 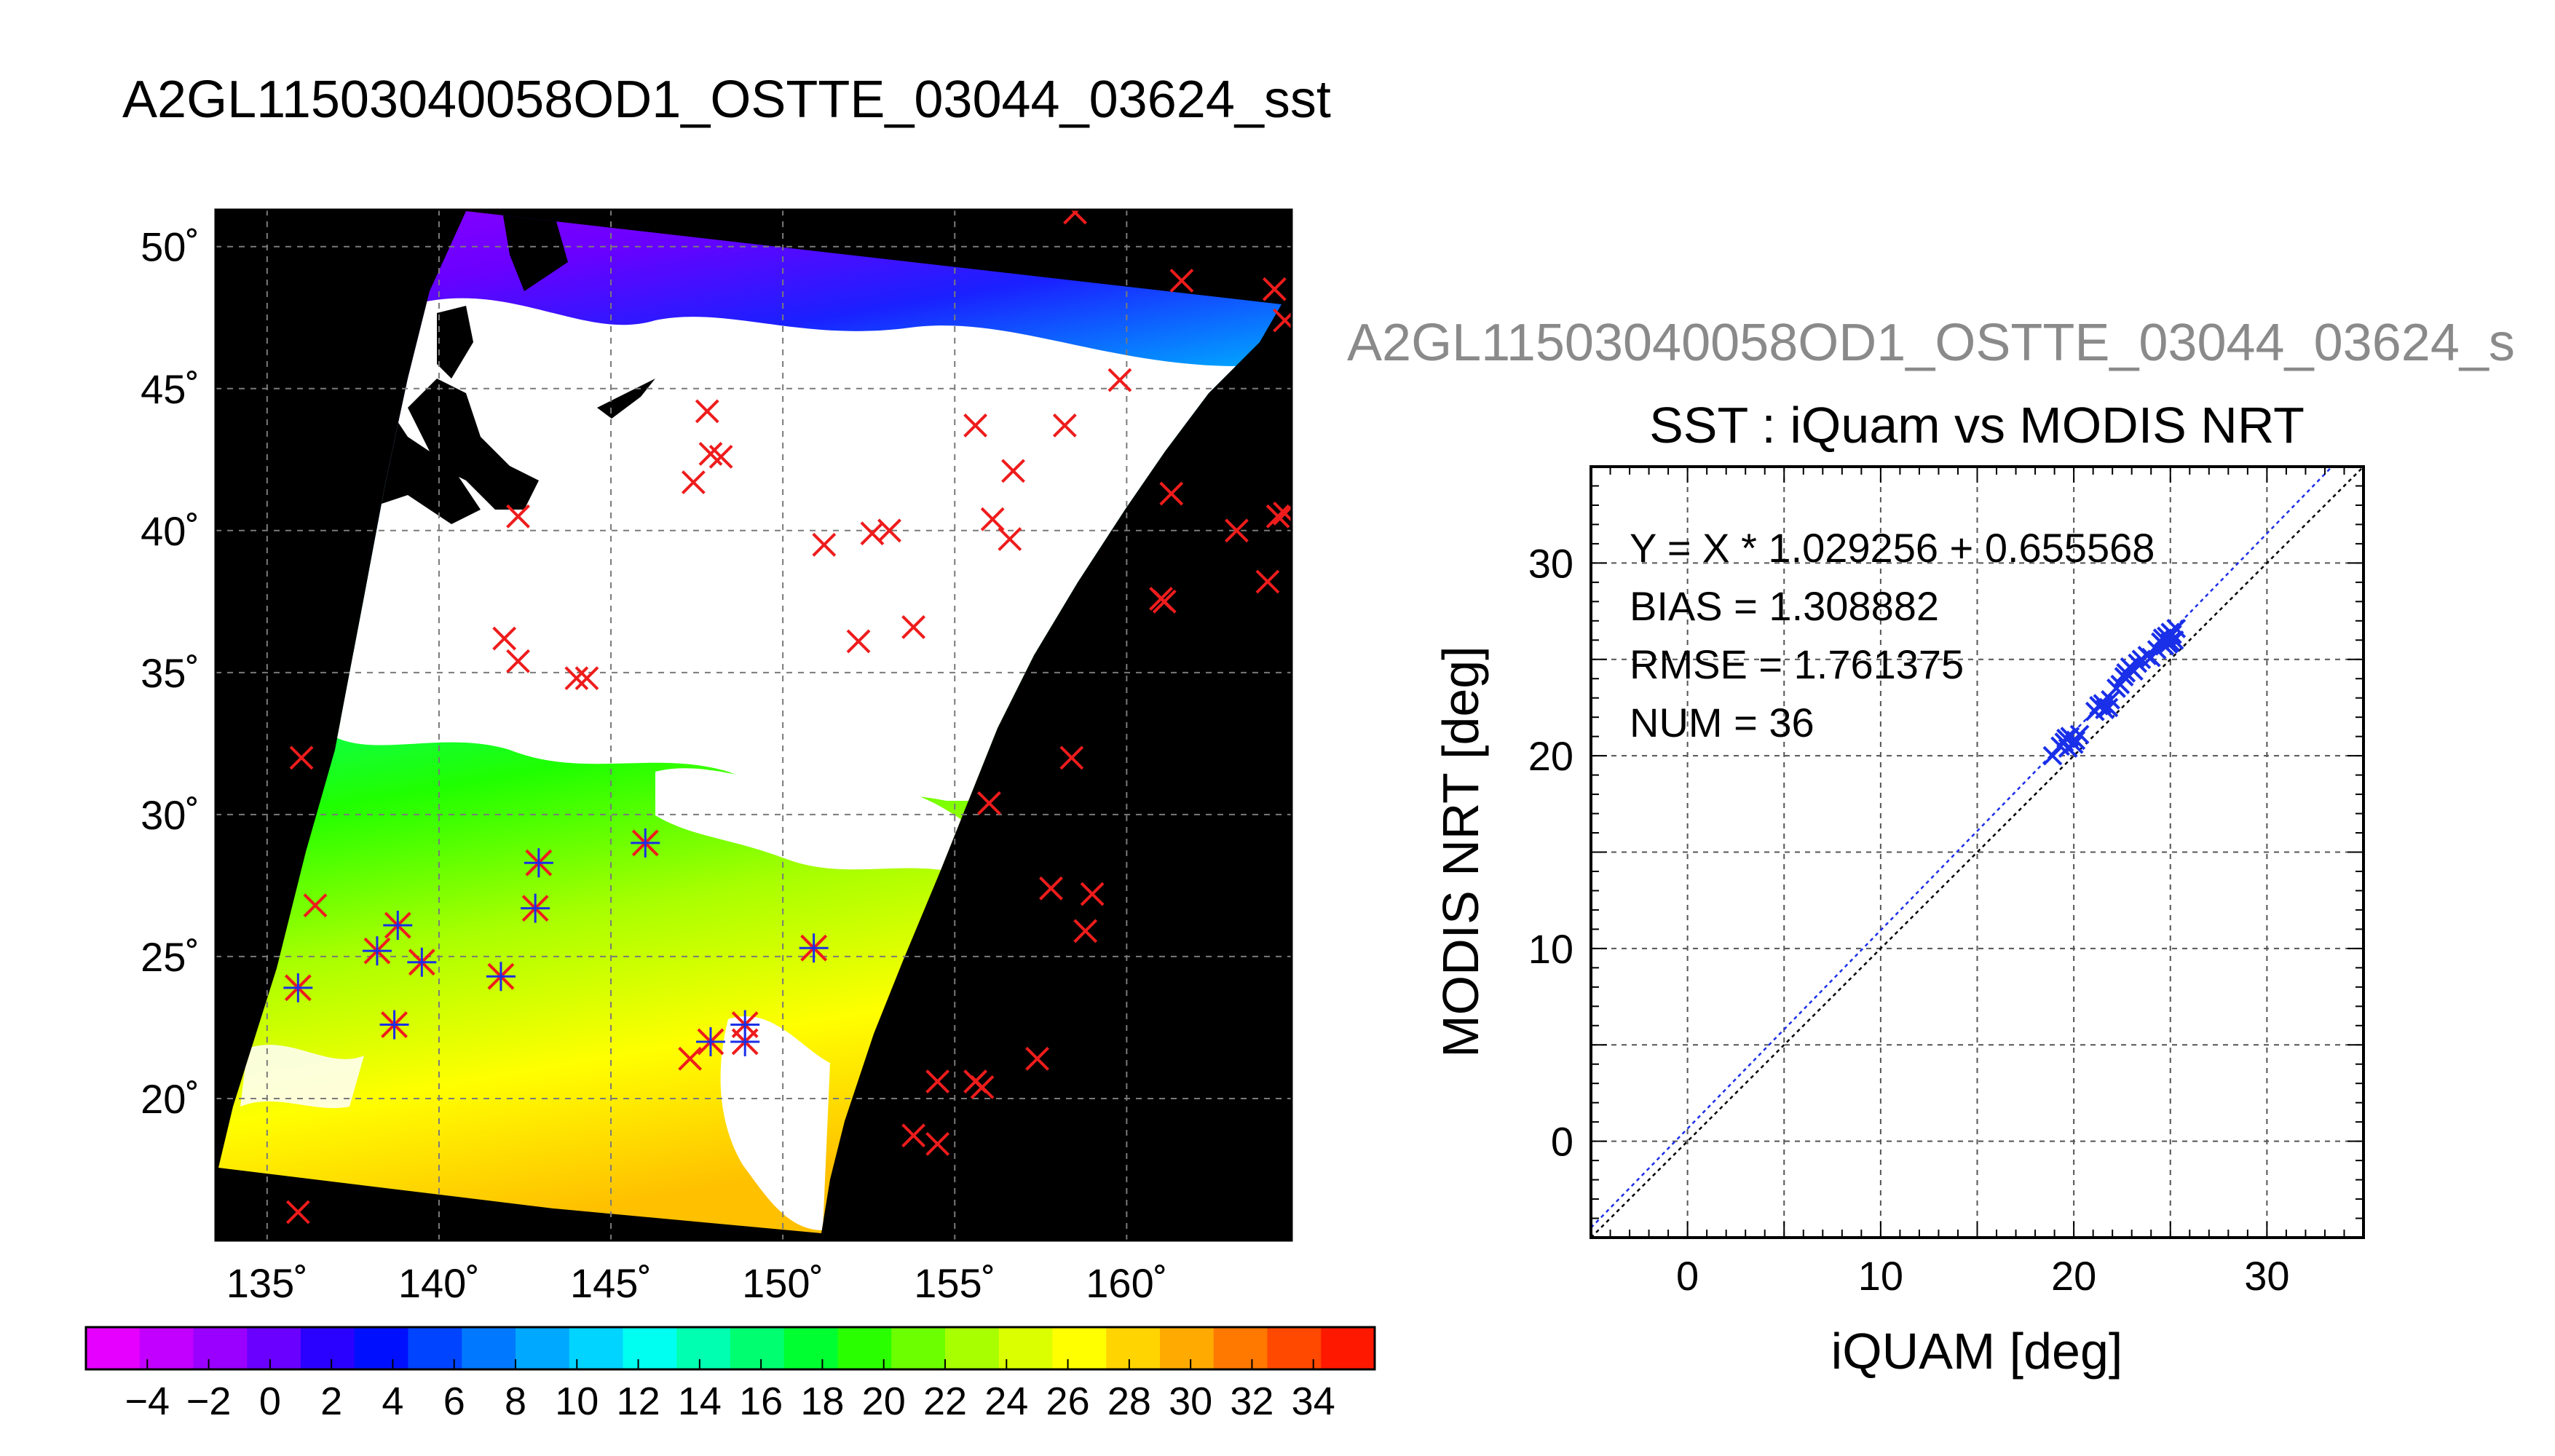 What do you see at coordinates (170, 389) in the screenshot?
I see `map-y-tick-label: 45˚` at bounding box center [170, 389].